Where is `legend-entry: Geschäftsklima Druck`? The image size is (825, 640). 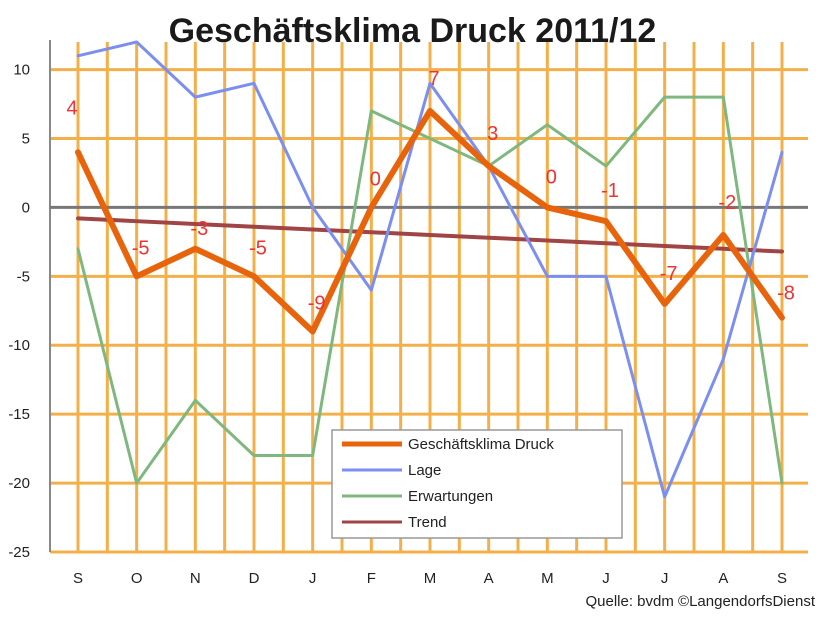
legend-entry: Geschäftsklima Druck is located at coordinates (481, 444).